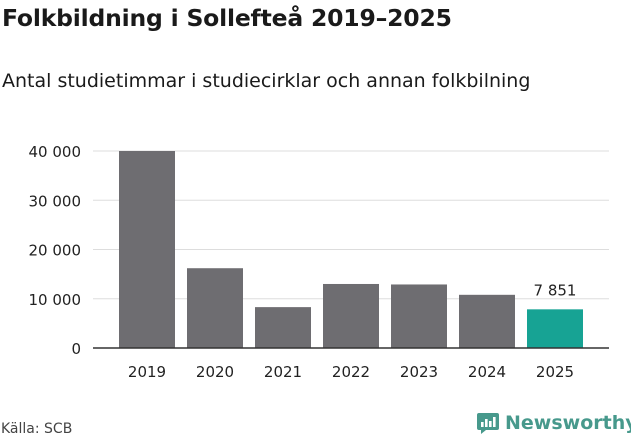 Image resolution: width=631 pixels, height=439 pixels. What do you see at coordinates (76, 349) in the screenshot?
I see `y-tick-label: 0` at bounding box center [76, 349].